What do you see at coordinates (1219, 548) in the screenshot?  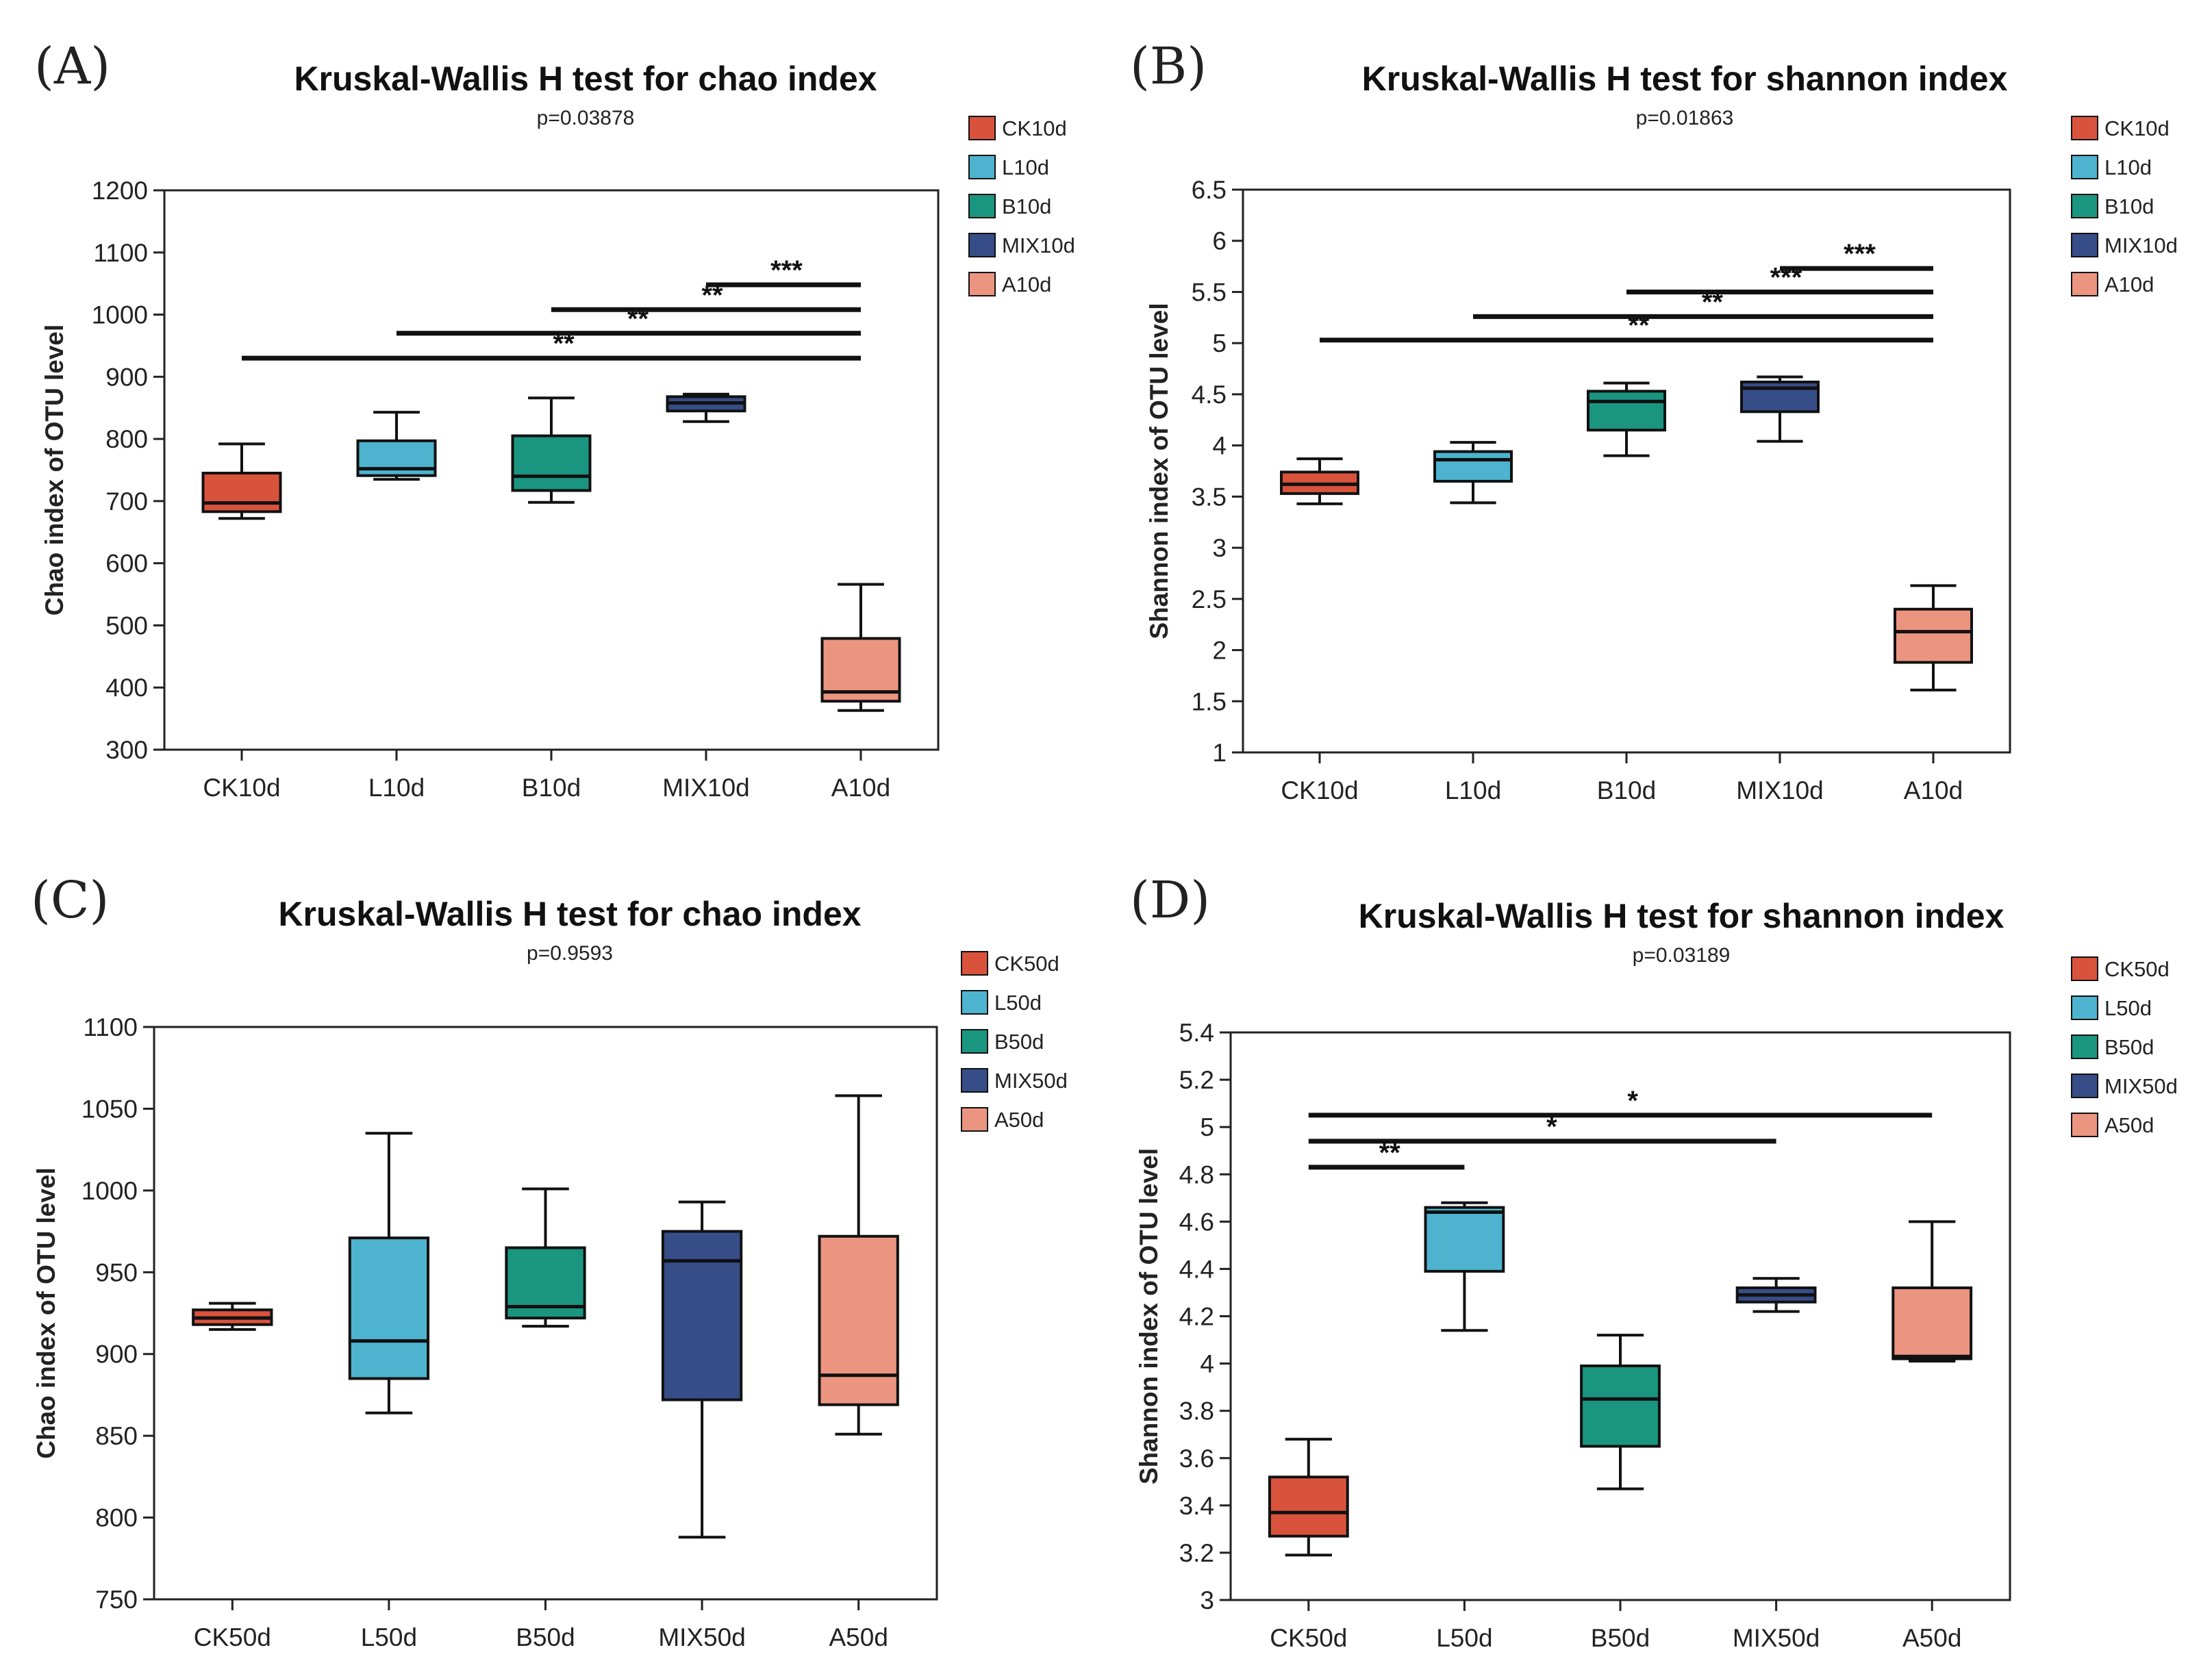 I see `y-tick-label: 3` at bounding box center [1219, 548].